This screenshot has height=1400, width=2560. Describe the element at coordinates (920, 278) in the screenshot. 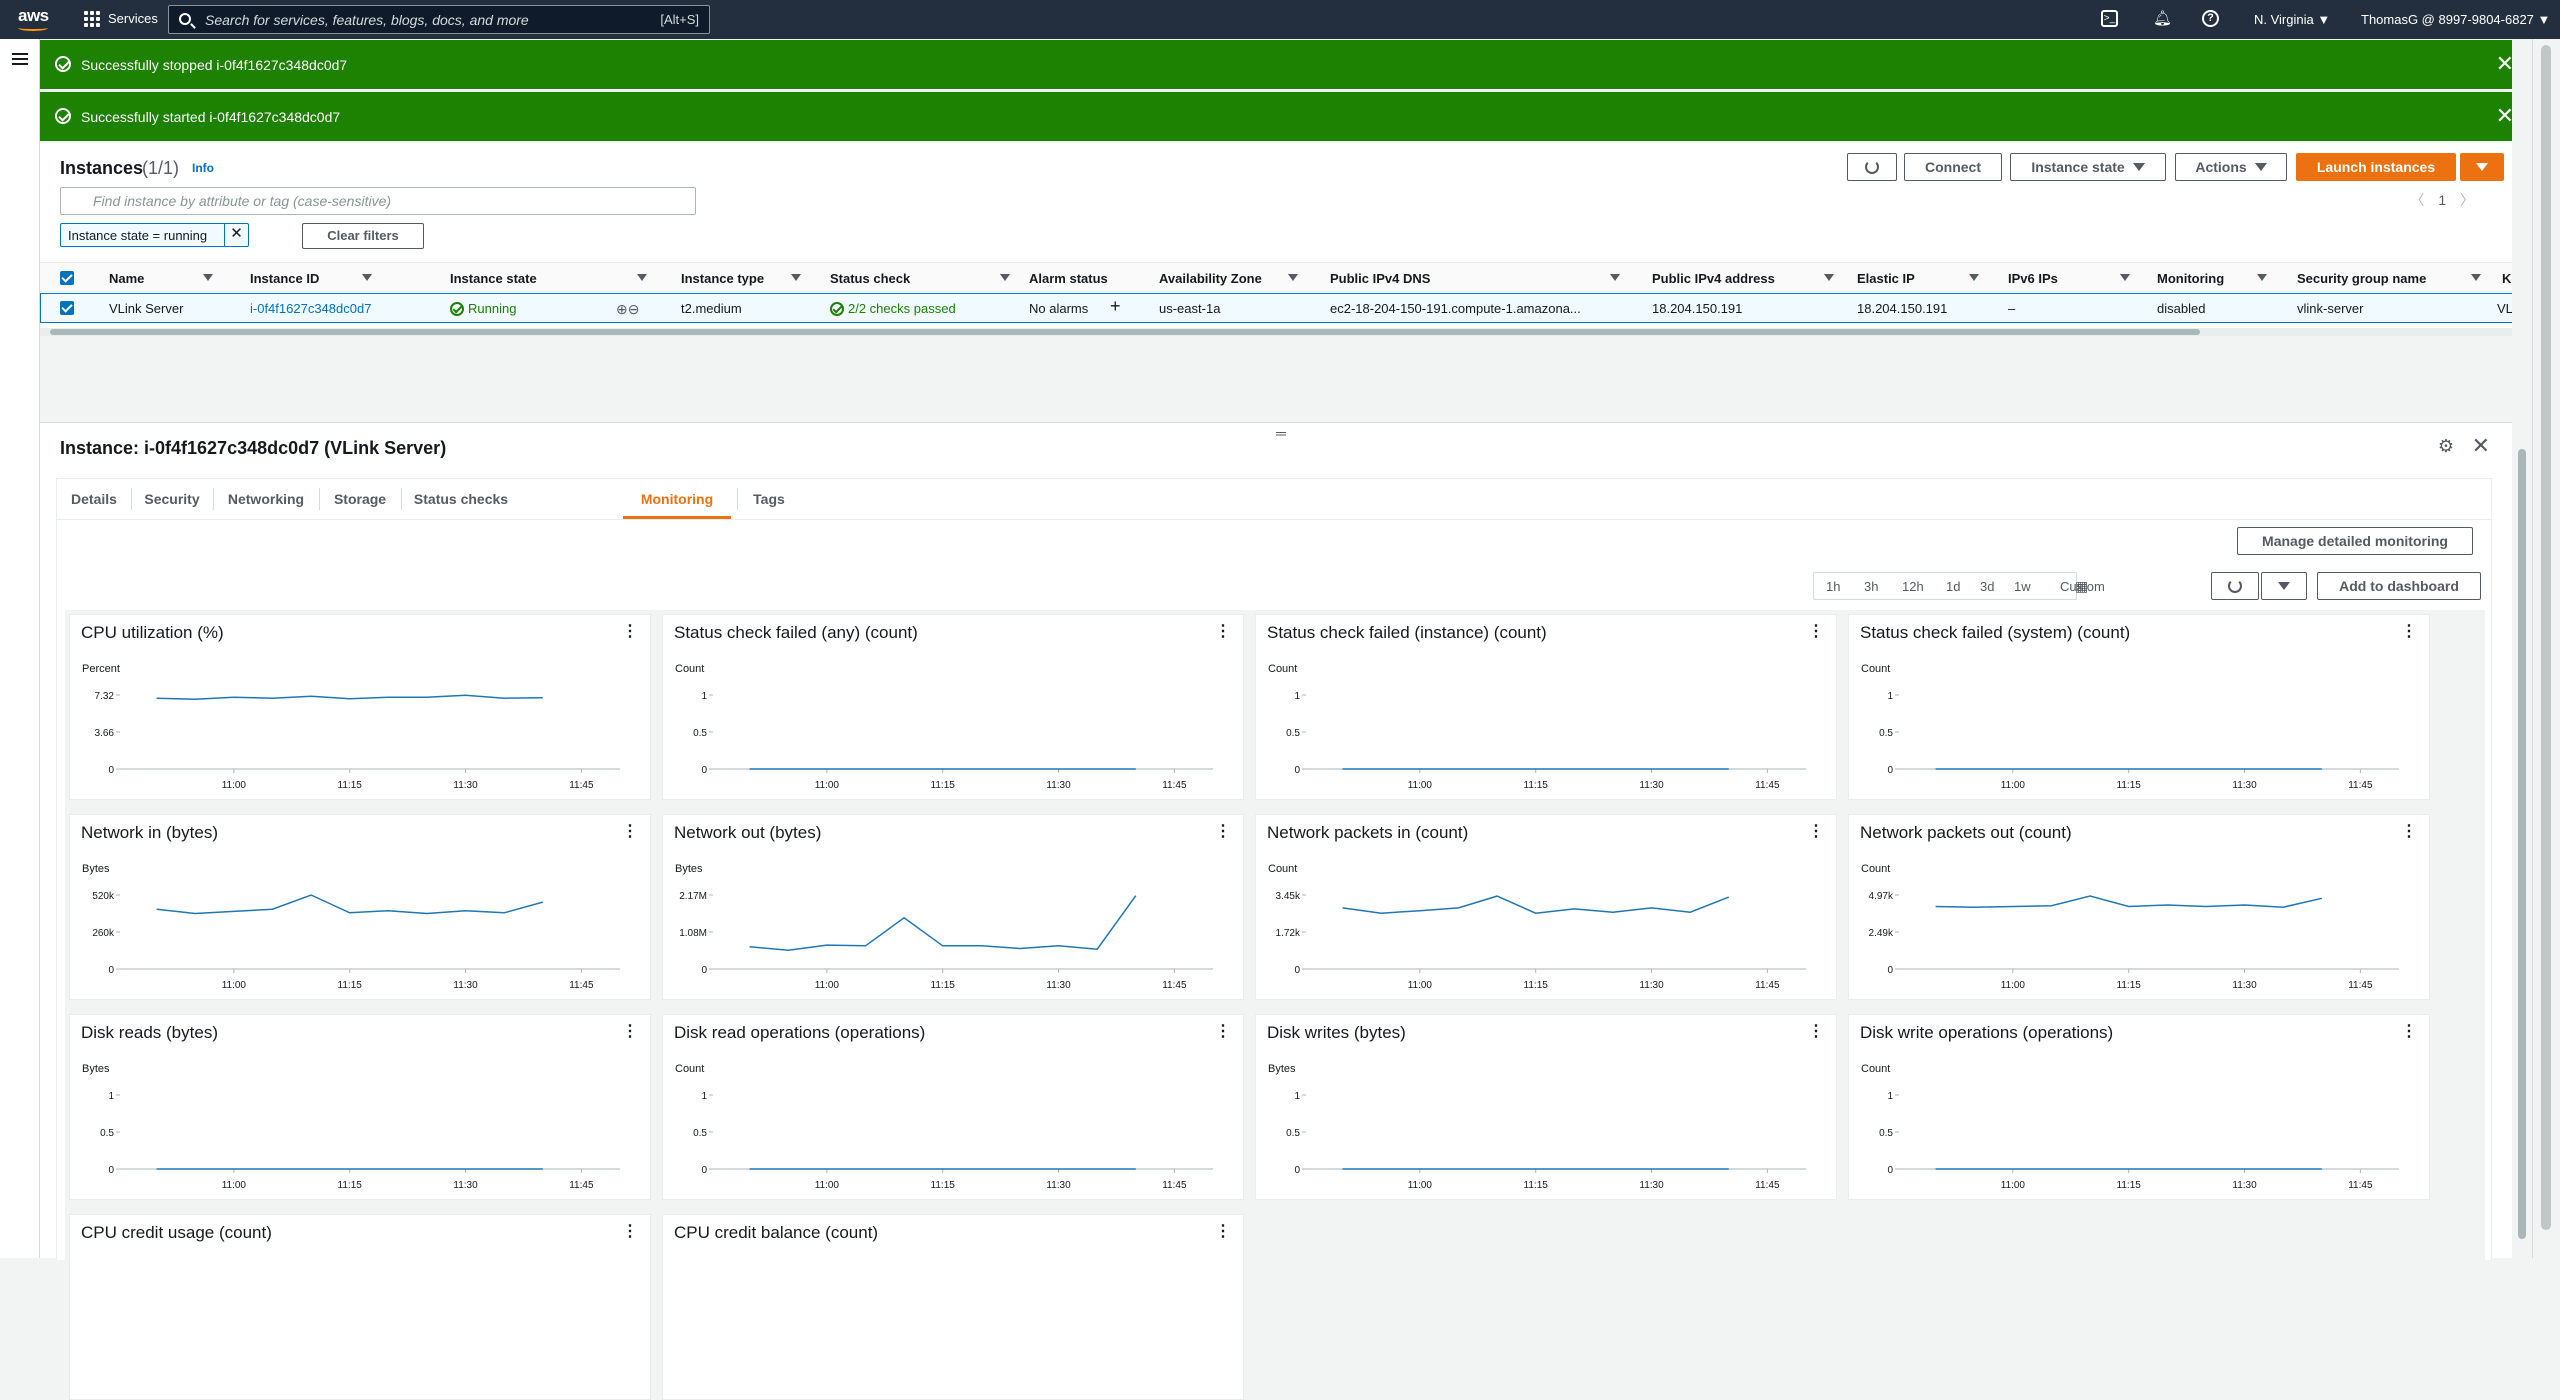

I see `col-status-check: Status check` at that location.